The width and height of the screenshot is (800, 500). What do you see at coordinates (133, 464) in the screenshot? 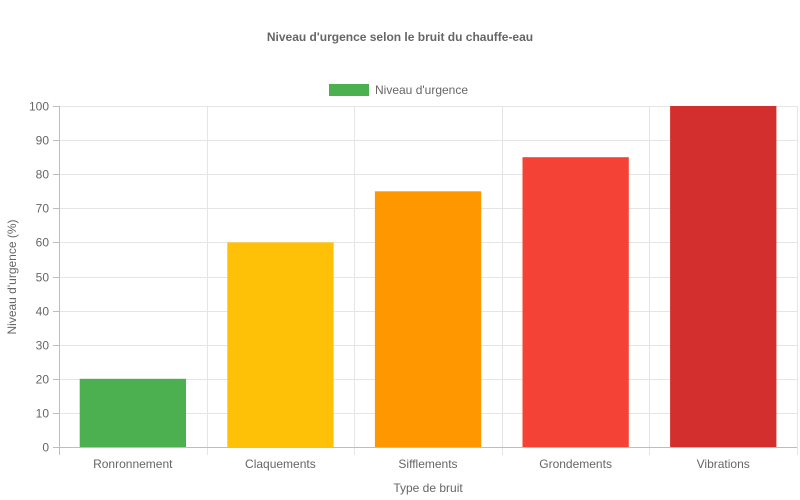
I see `x-tick-label: Ronronnement` at bounding box center [133, 464].